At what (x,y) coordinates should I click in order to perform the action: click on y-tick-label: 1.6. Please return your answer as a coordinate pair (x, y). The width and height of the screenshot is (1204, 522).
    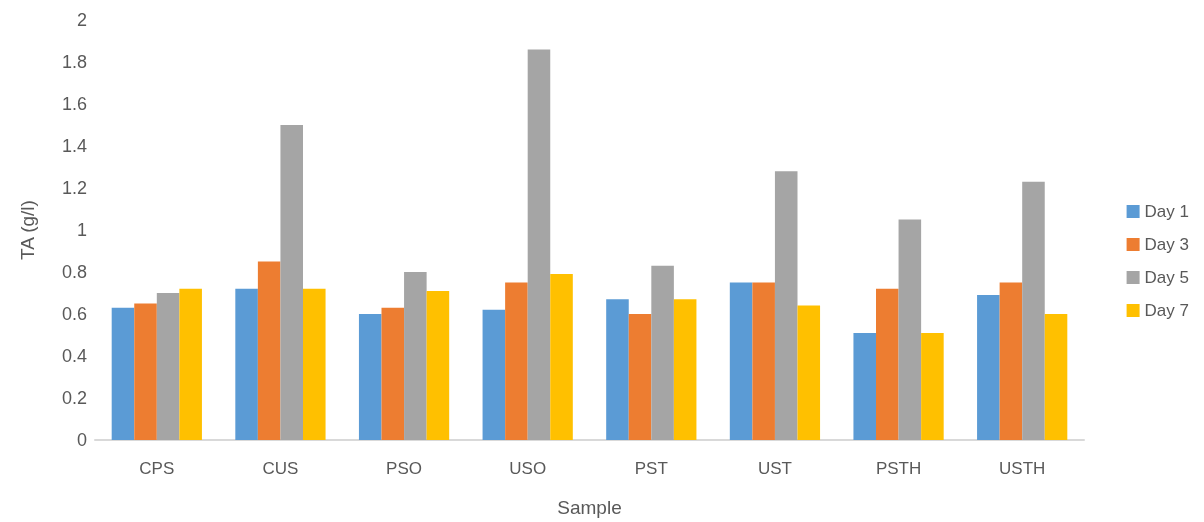
    Looking at the image, I should click on (74, 104).